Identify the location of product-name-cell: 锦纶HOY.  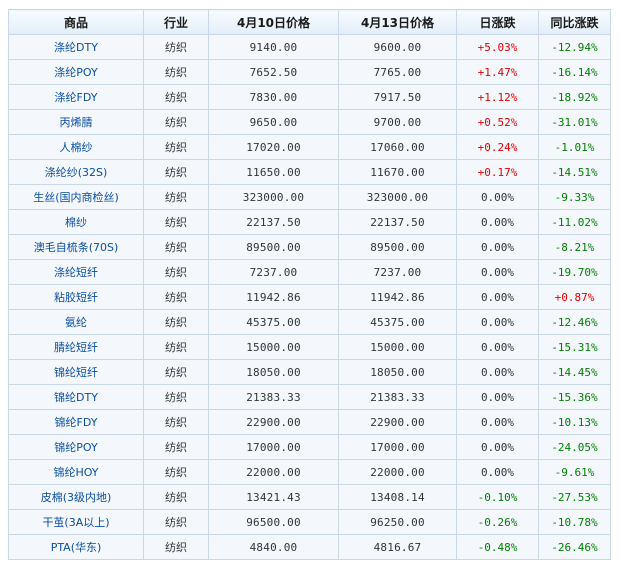
(76, 472).